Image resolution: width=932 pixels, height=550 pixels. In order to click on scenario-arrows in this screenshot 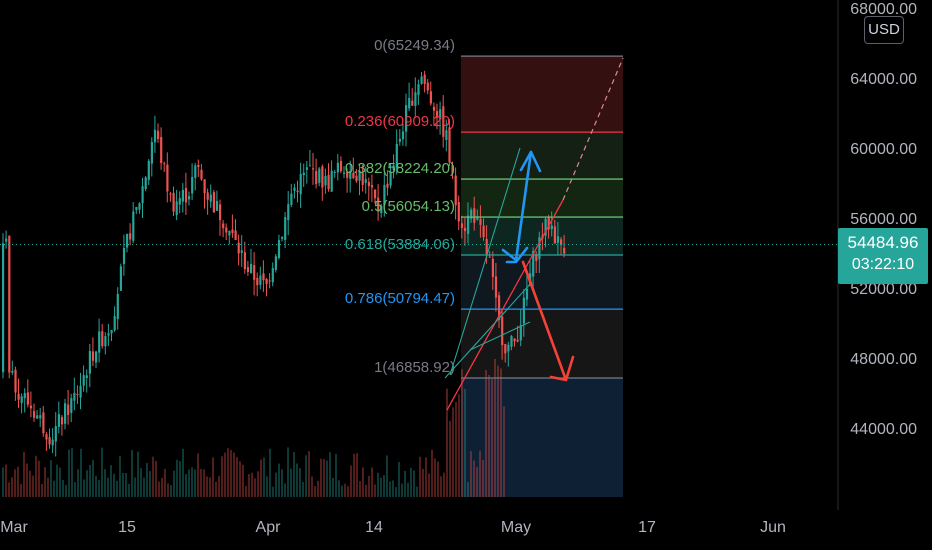, I will do `click(538, 266)`.